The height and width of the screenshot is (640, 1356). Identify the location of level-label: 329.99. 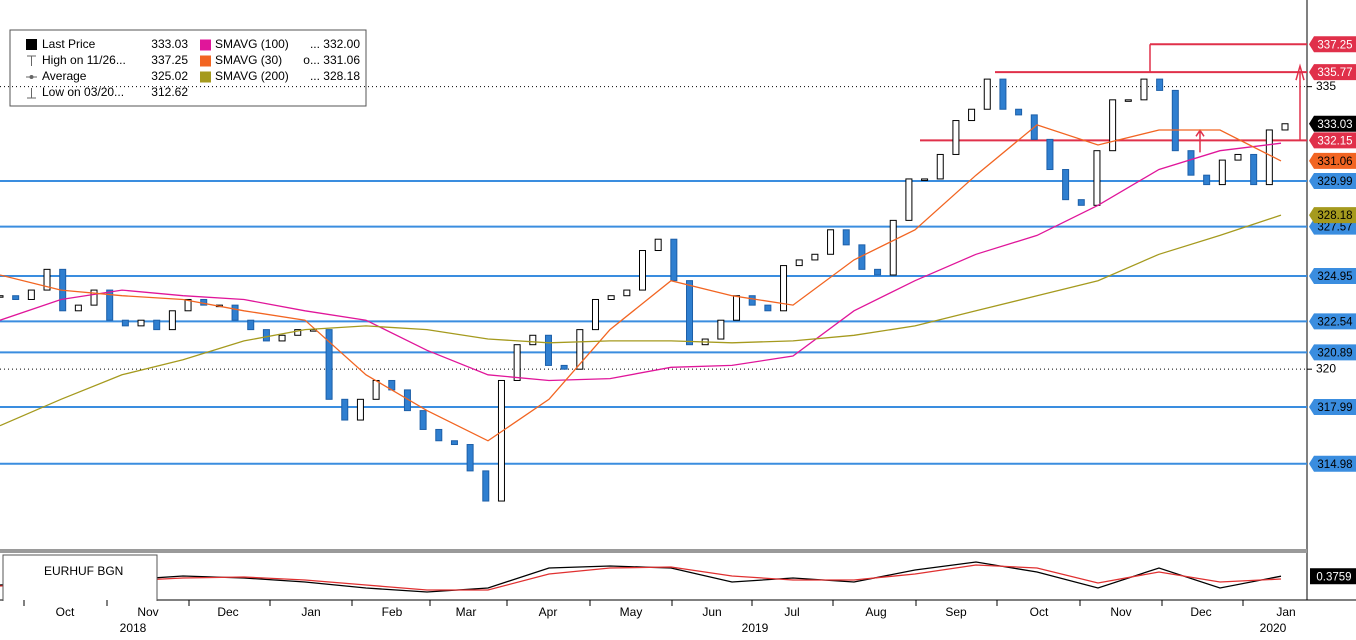
(1334, 182).